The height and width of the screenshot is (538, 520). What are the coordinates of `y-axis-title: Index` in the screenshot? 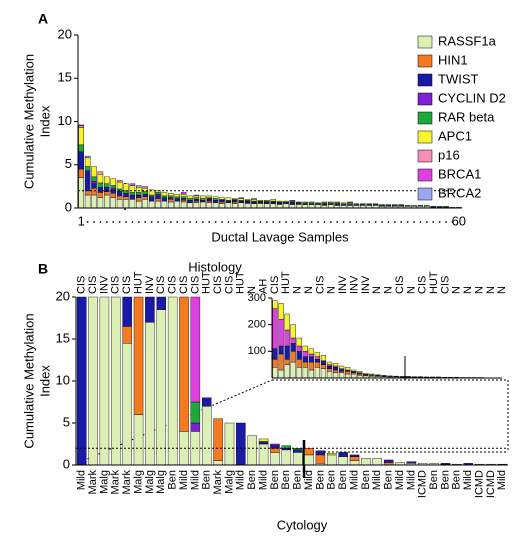 It's located at (44, 381).